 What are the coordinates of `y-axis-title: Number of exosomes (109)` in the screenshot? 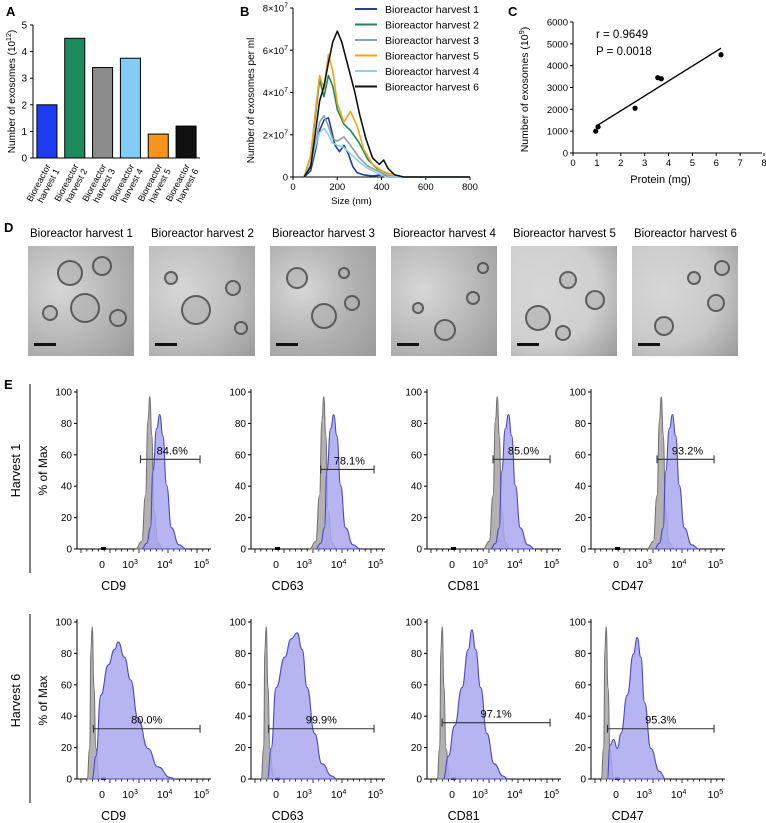 It's located at (524, 90).